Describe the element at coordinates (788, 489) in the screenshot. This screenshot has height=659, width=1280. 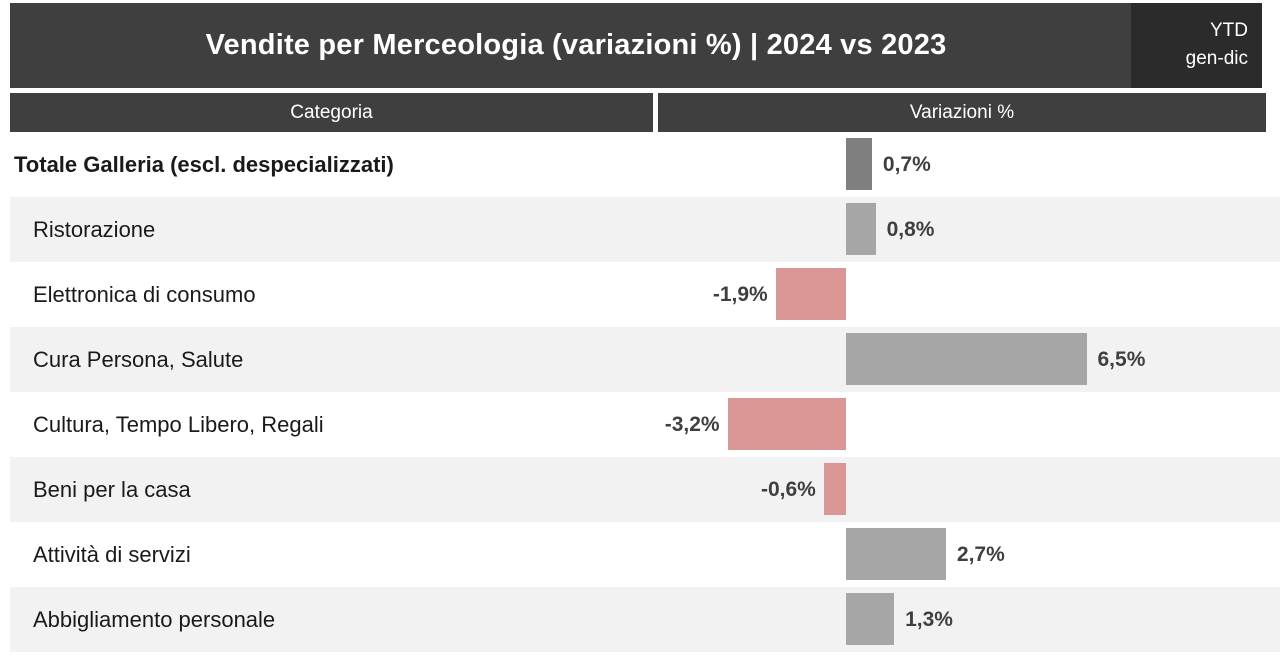
I see `value-label: -0,6%` at that location.